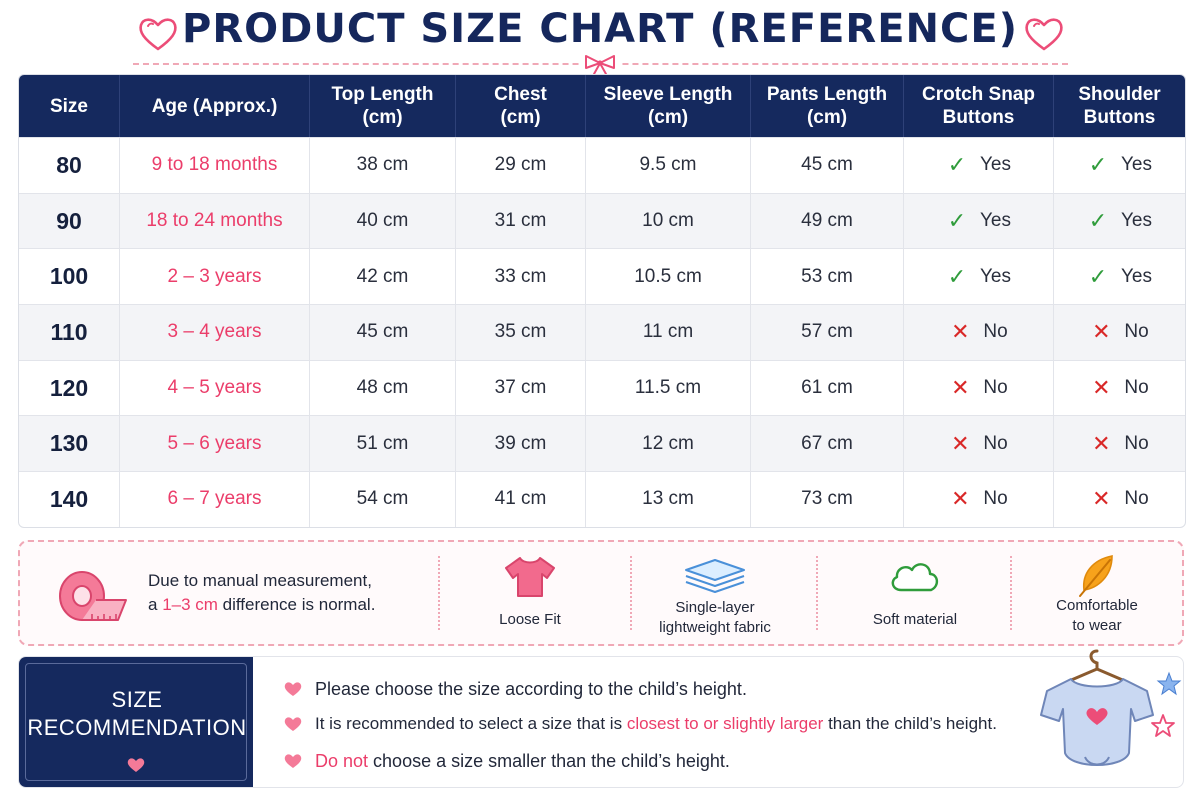 This screenshot has width=1200, height=800. What do you see at coordinates (383, 387) in the screenshot?
I see `cell-top: 48 cm` at bounding box center [383, 387].